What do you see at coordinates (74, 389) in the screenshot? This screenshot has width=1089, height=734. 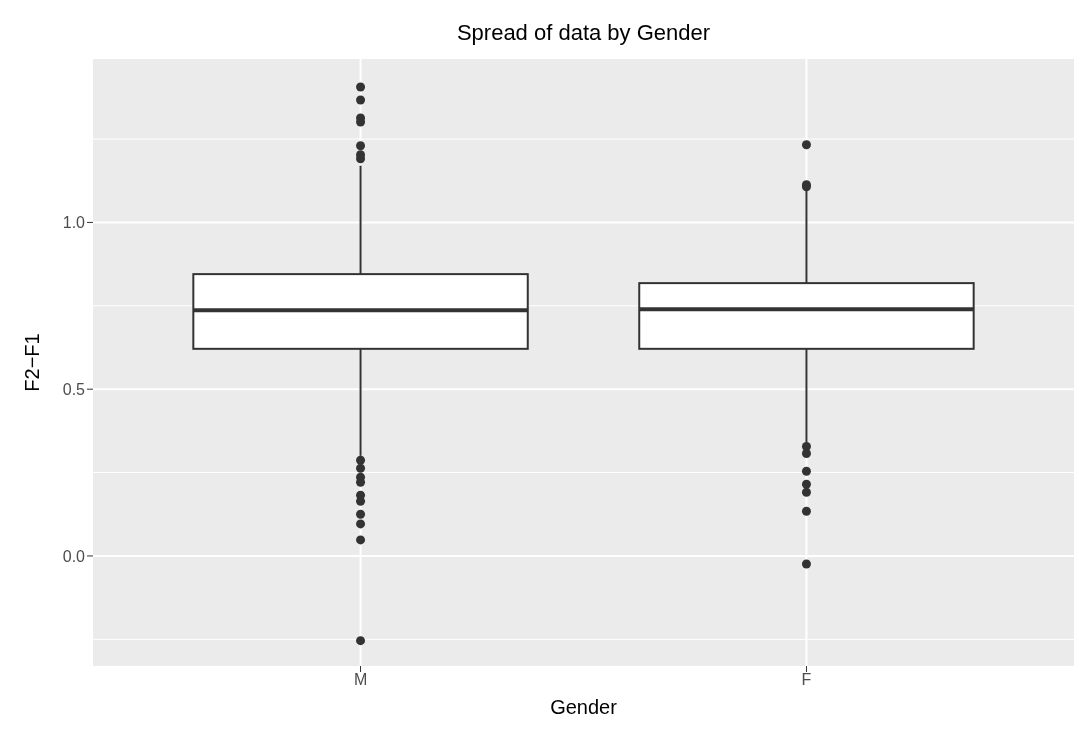 I see `y-tick-label: 0.5` at bounding box center [74, 389].